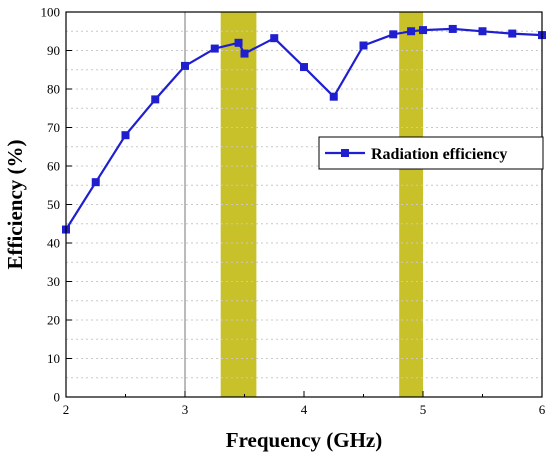  What do you see at coordinates (542, 409) in the screenshot?
I see `x-tick-label: 6` at bounding box center [542, 409].